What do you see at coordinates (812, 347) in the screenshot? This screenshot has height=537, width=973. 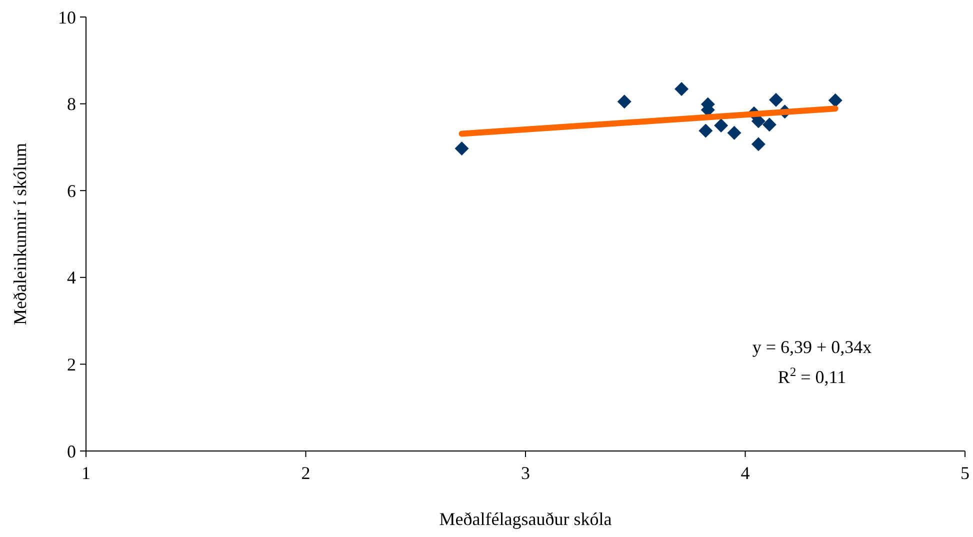 I see `annotation: y = 6,39 + 0,34x` at bounding box center [812, 347].